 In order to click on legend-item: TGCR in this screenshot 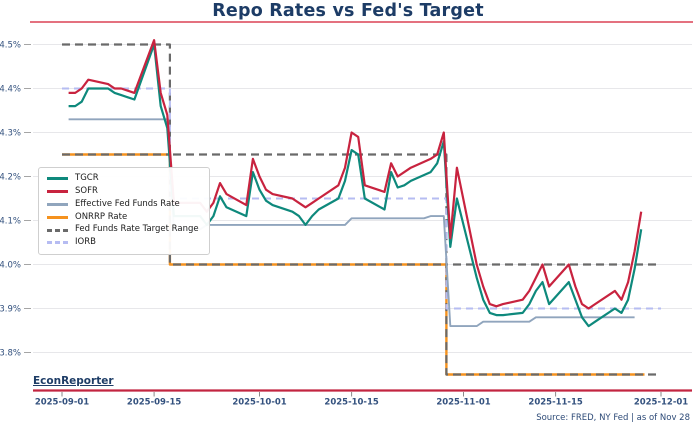, I will do `click(123, 178)`.